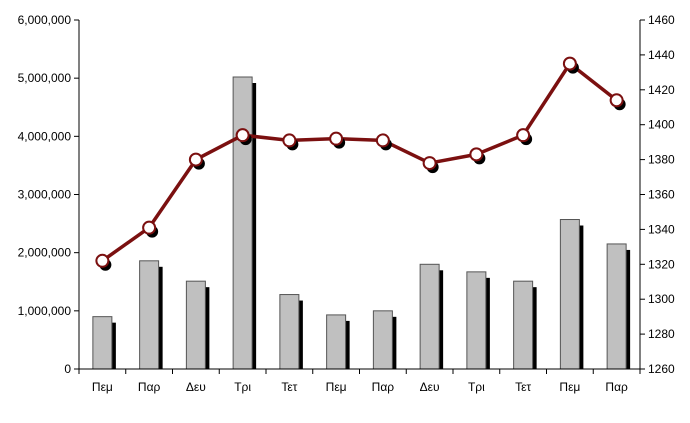 The image size is (690, 423). Describe the element at coordinates (67, 369) in the screenshot. I see `left-tick-label: 0` at that location.